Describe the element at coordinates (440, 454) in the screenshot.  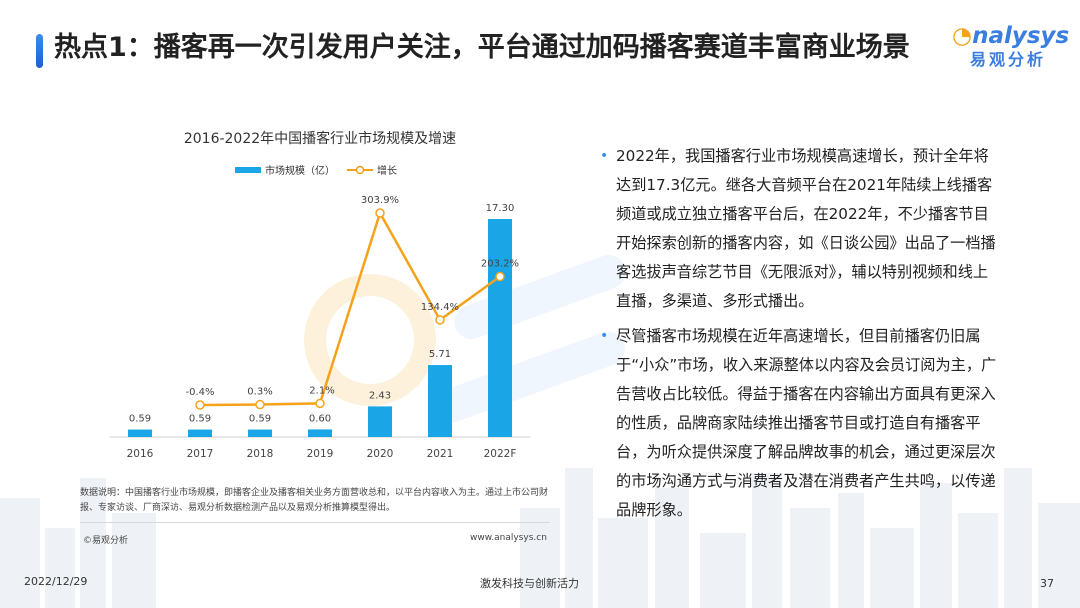
I see `x-tick-label: 2021` at that location.